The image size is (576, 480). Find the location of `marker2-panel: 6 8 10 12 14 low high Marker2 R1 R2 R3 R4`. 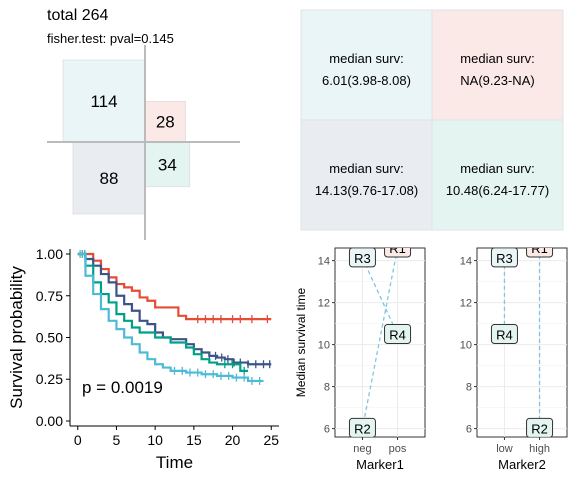

marker2-panel: 6 8 10 12 14 low high Marker2 R1 R2 R3 R4 is located at coordinates (514, 356).